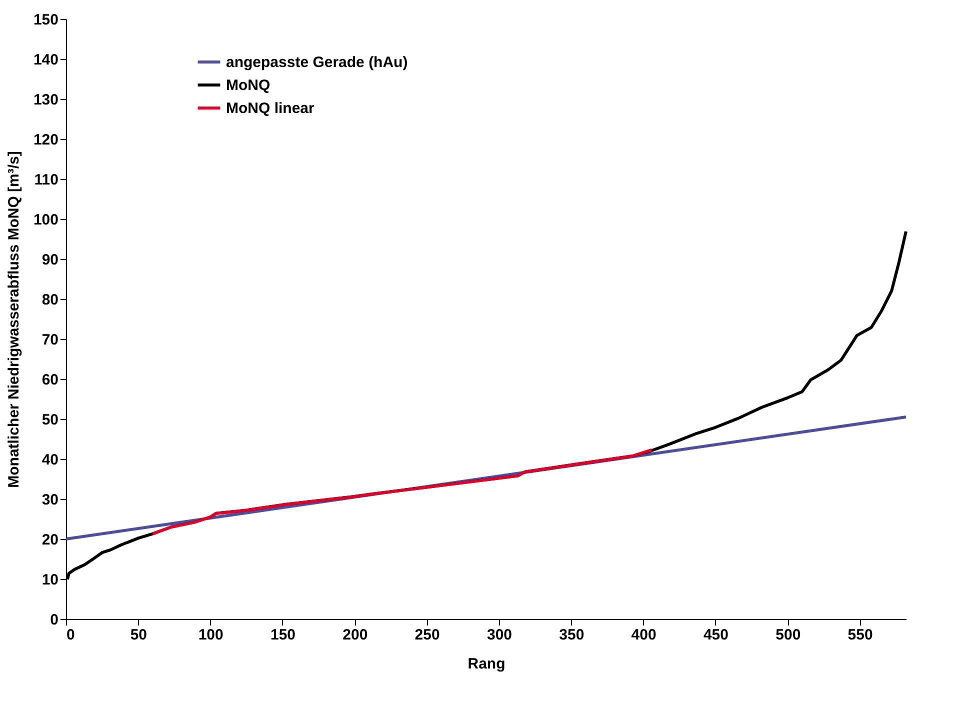 The width and height of the screenshot is (960, 707). I want to click on x-tick-label: 550, so click(860, 635).